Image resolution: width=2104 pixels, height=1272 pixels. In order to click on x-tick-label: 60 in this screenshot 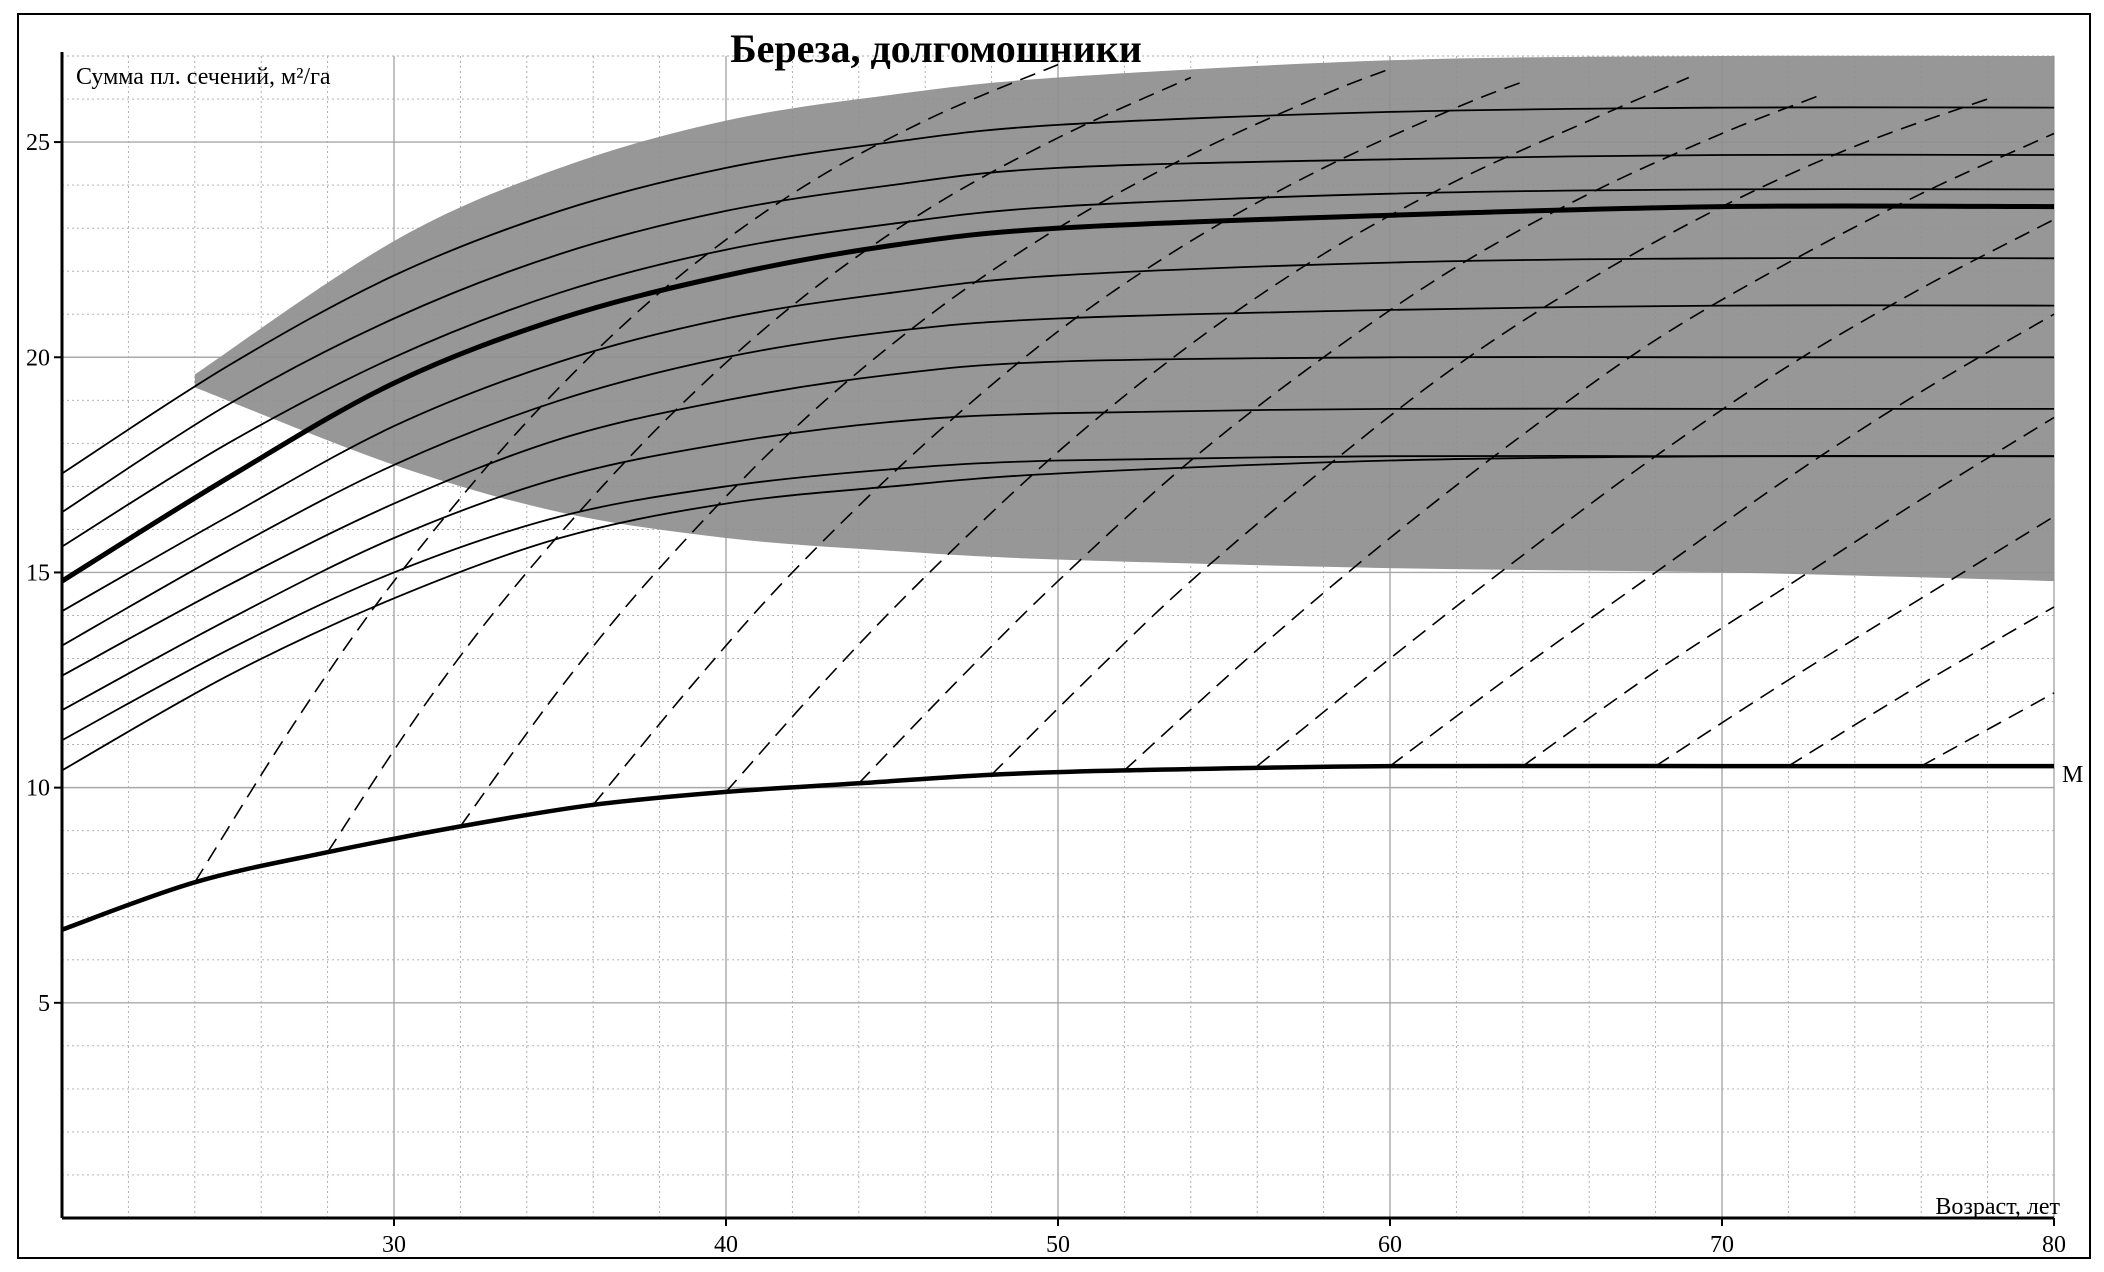, I will do `click(1390, 1245)`.